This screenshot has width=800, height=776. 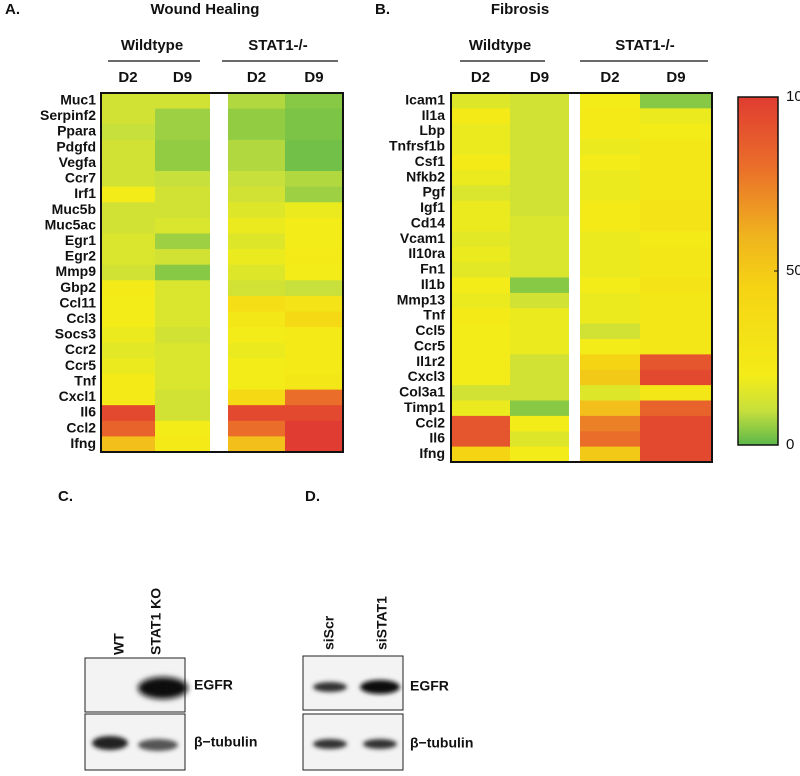 I want to click on band-label: EGFR, so click(x=213, y=685).